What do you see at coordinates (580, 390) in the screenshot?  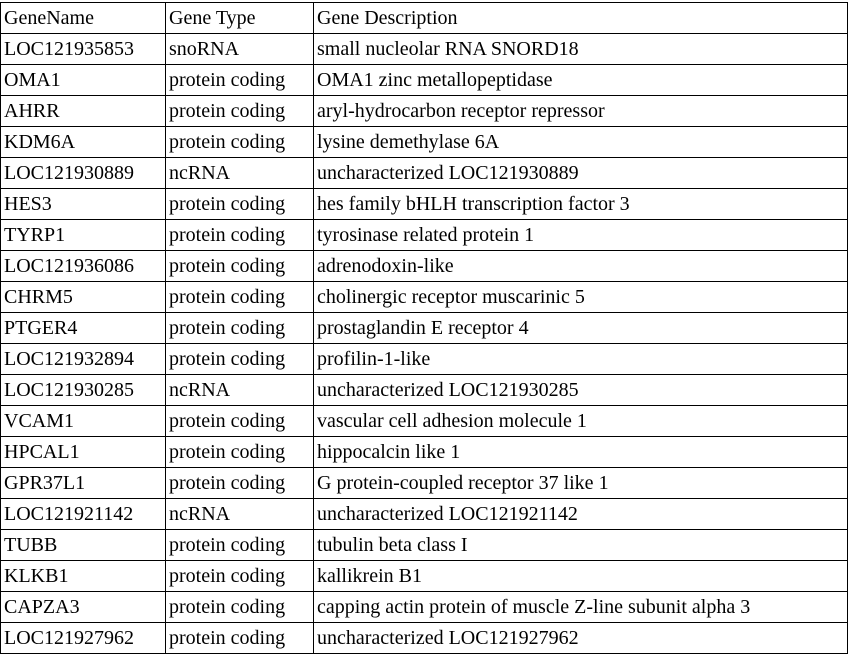 I see `gene-description-cell: uncharacterized LOC121930285` at bounding box center [580, 390].